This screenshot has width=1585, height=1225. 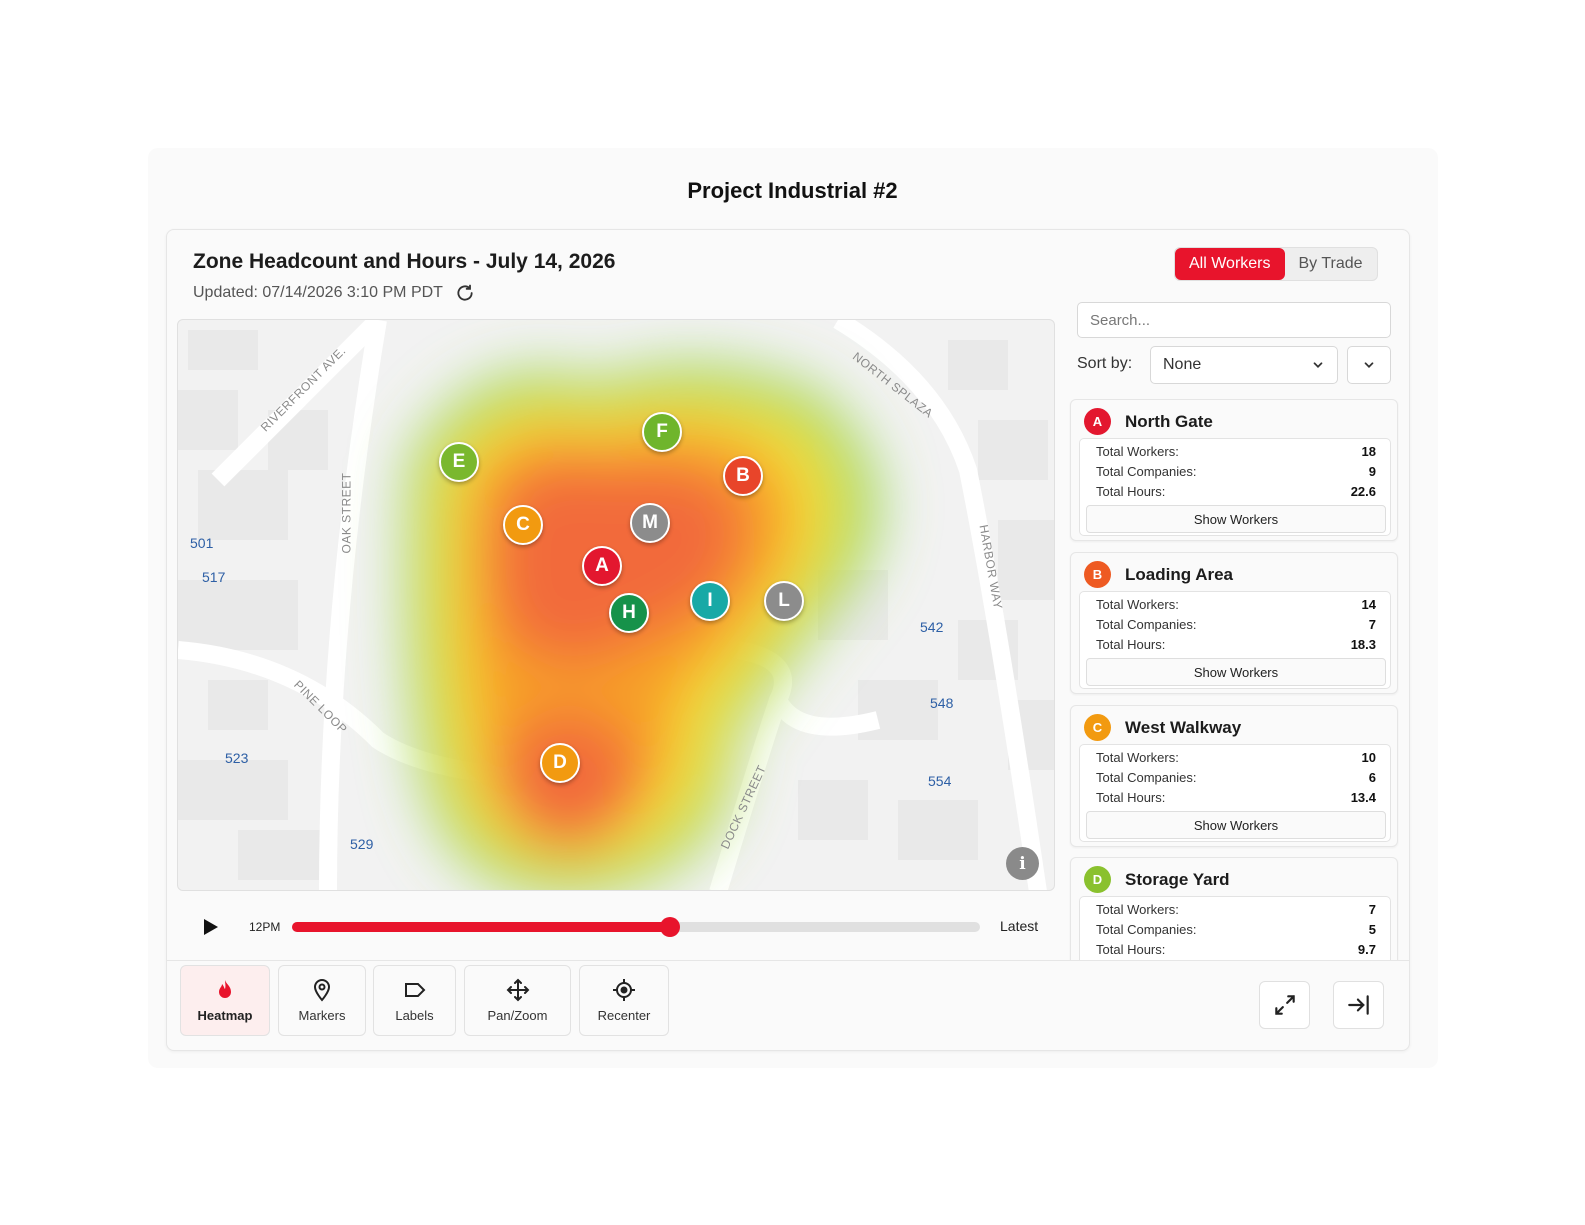 I want to click on hours-value: 18.3, so click(x=1363, y=644).